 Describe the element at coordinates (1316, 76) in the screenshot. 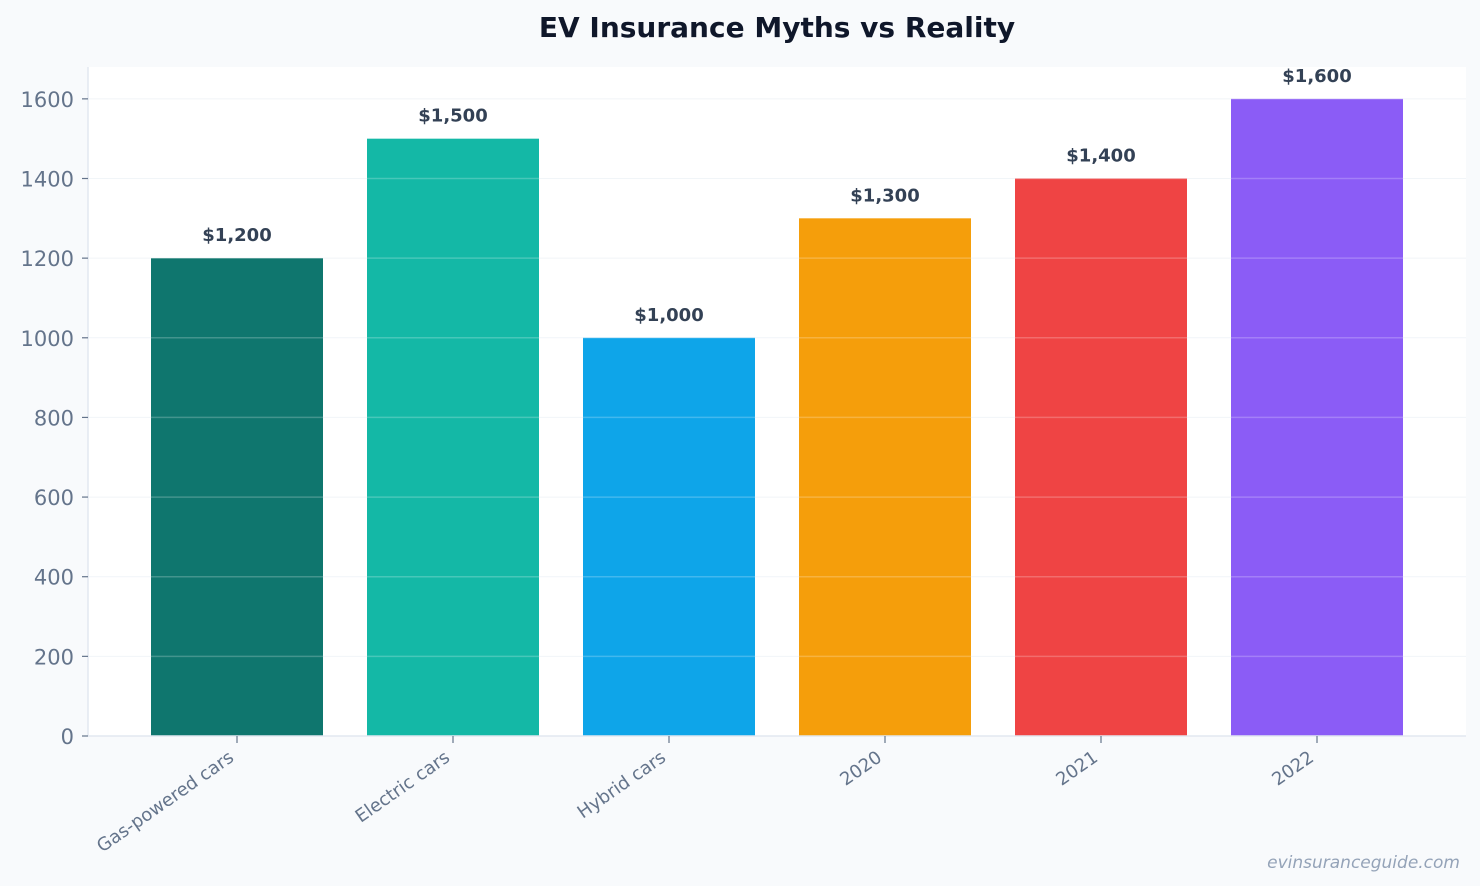

I see `data-label: $1,600` at that location.